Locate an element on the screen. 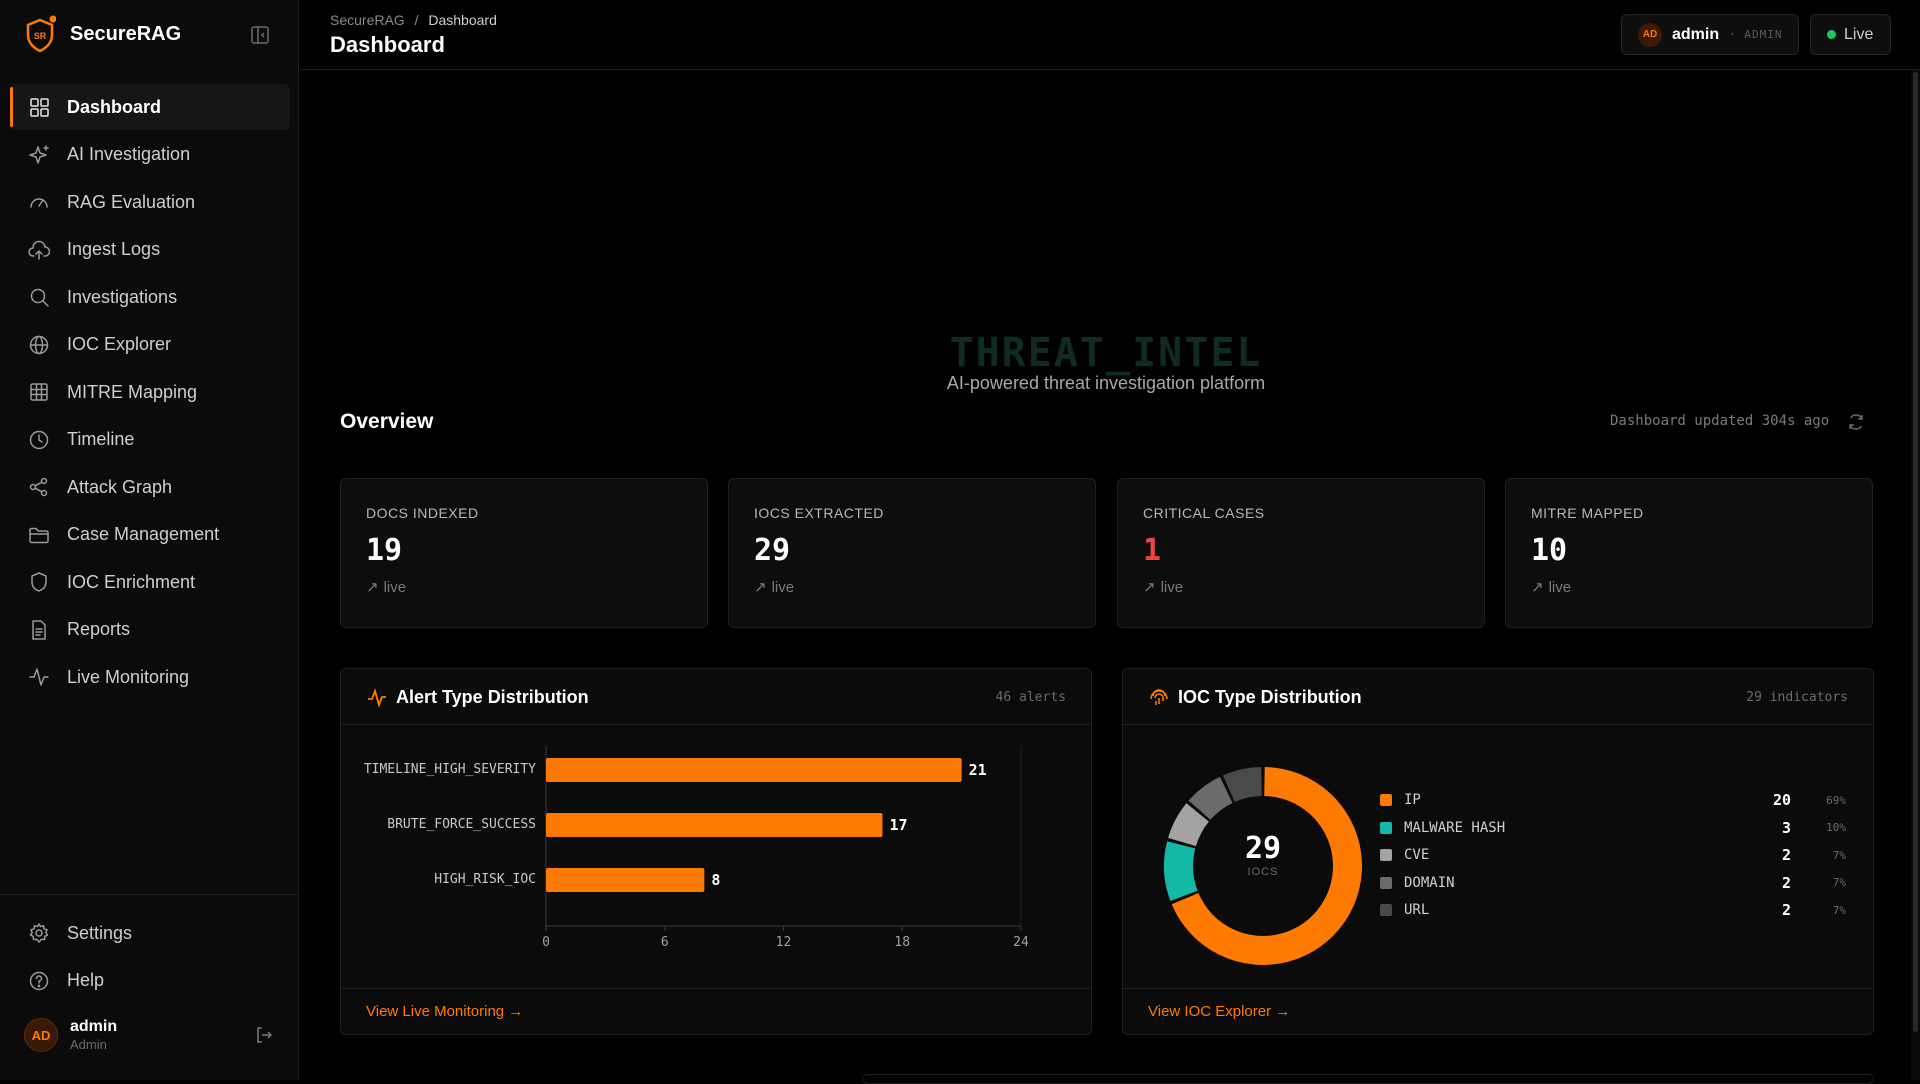  gear-icon is located at coordinates (39, 933).